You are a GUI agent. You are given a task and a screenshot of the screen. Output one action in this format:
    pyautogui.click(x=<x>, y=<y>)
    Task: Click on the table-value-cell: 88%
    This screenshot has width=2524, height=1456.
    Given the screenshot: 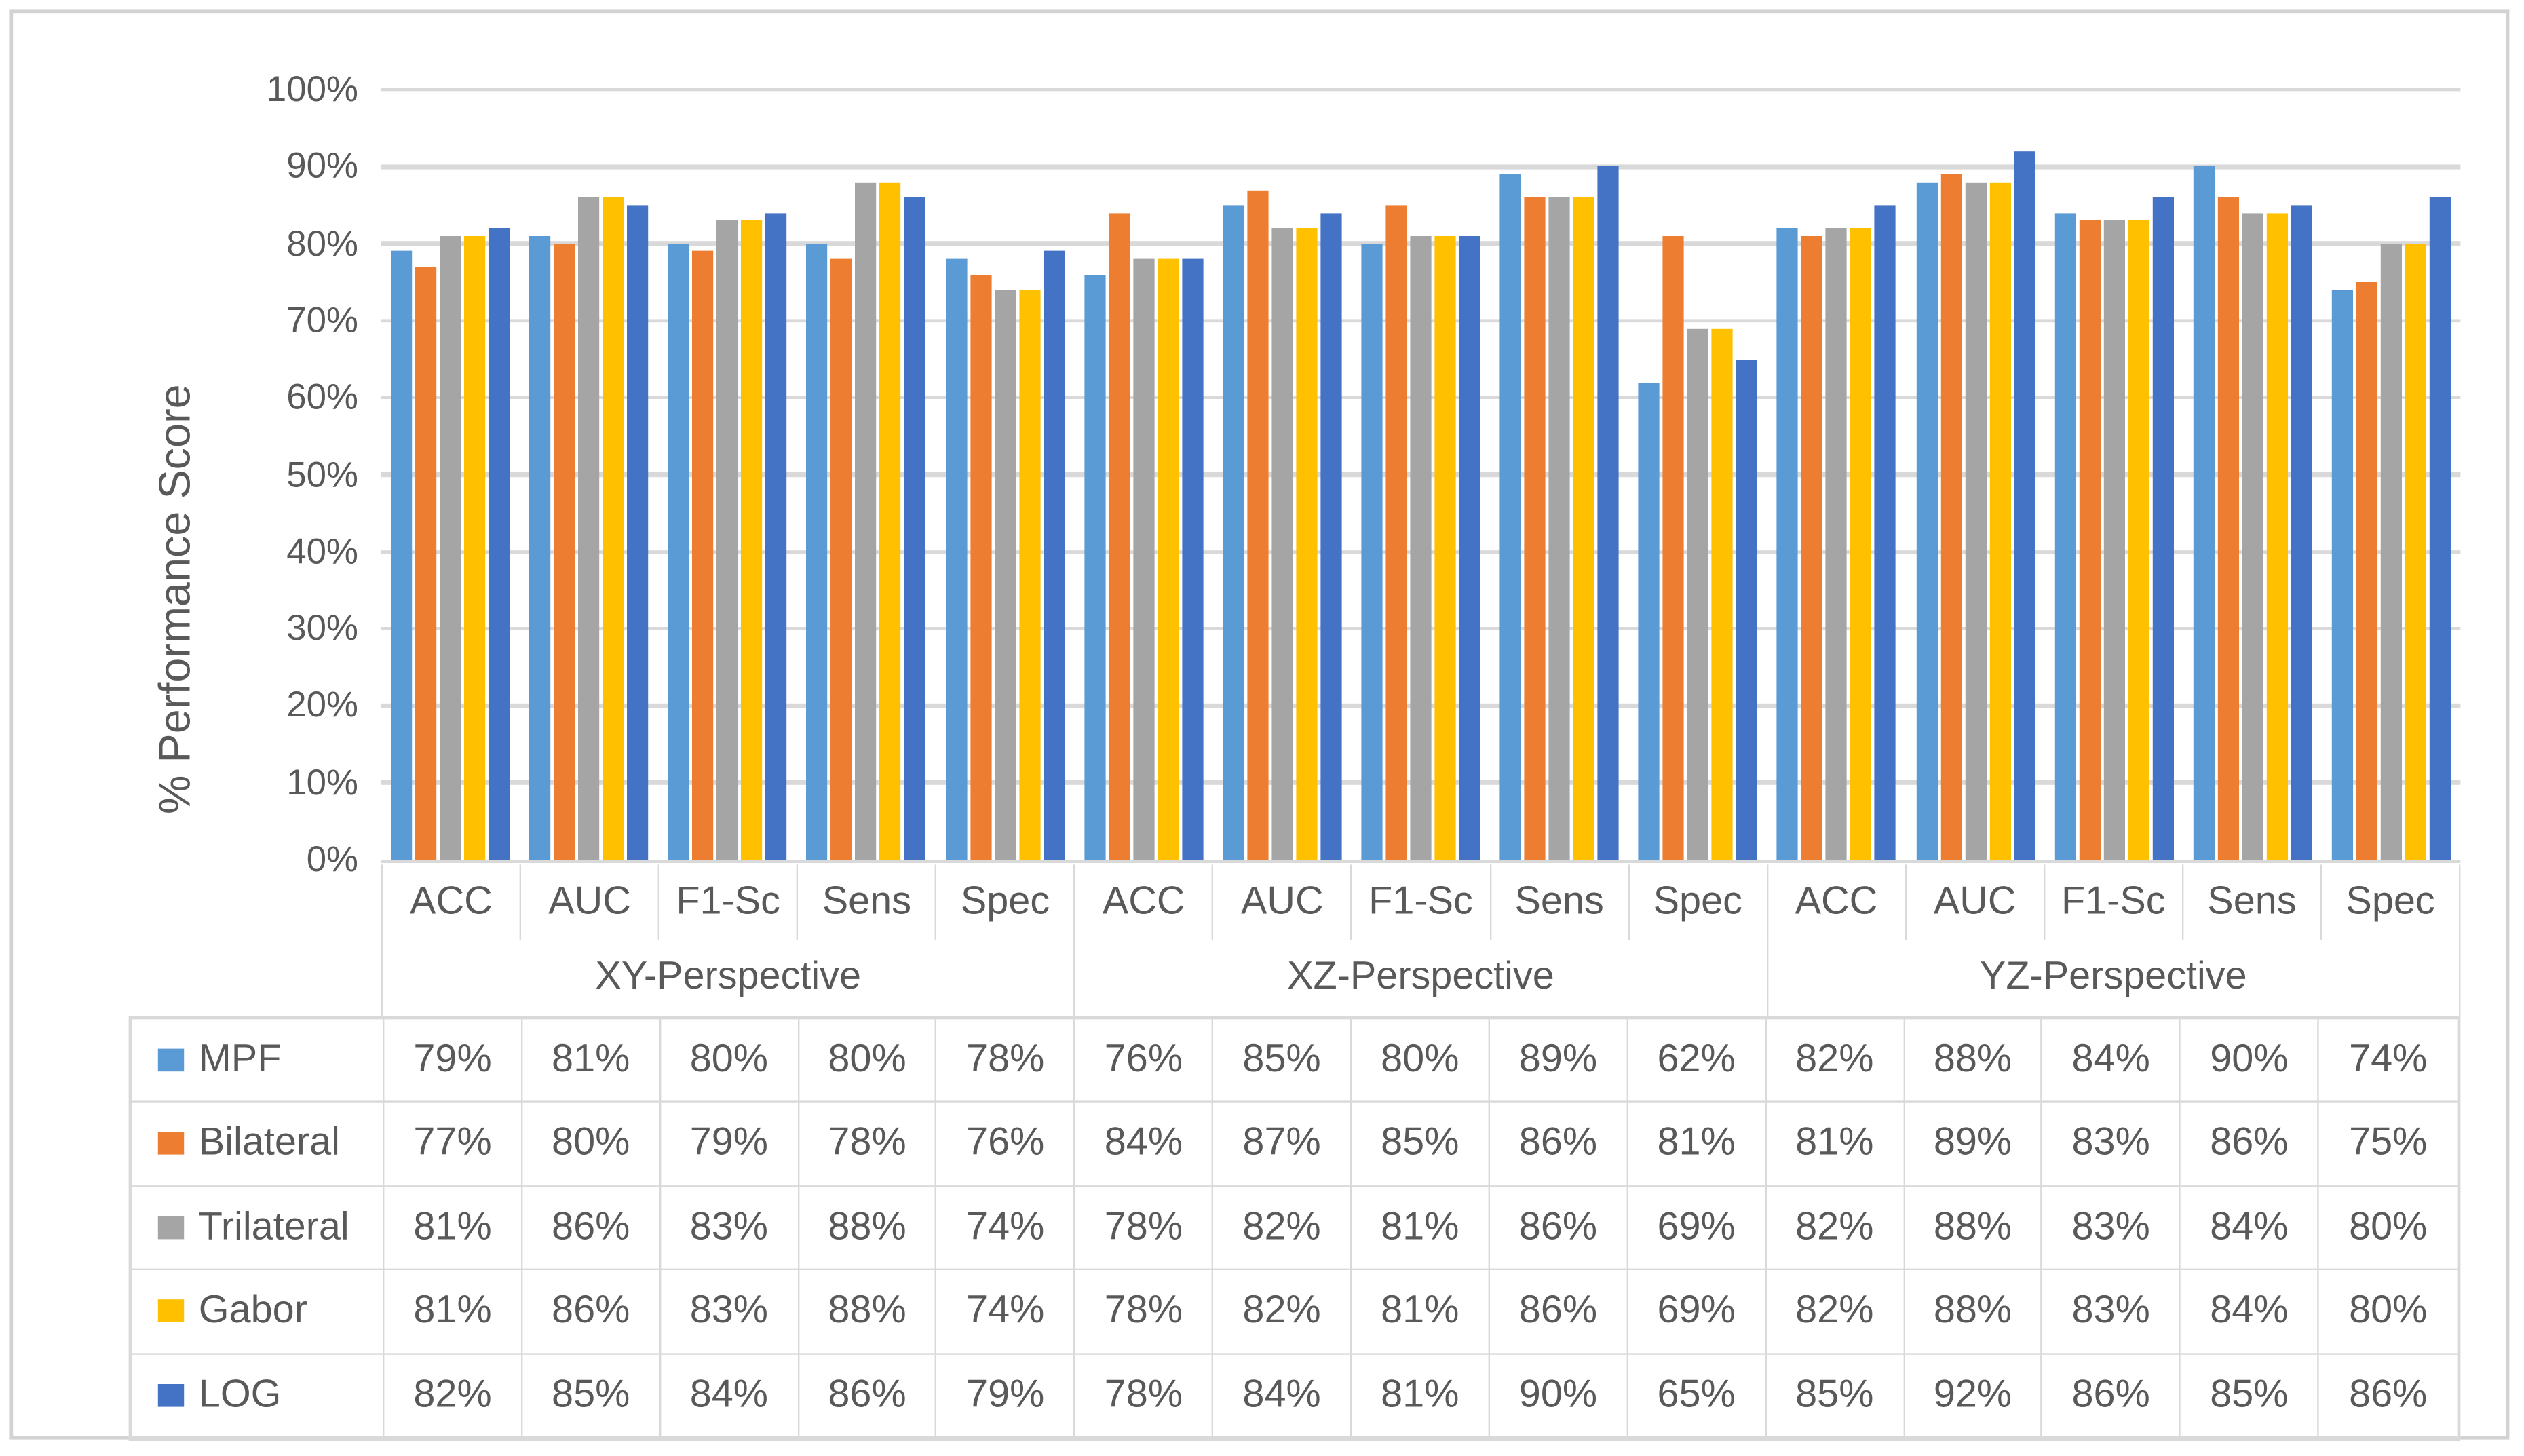 What is the action you would take?
    pyautogui.click(x=868, y=1312)
    